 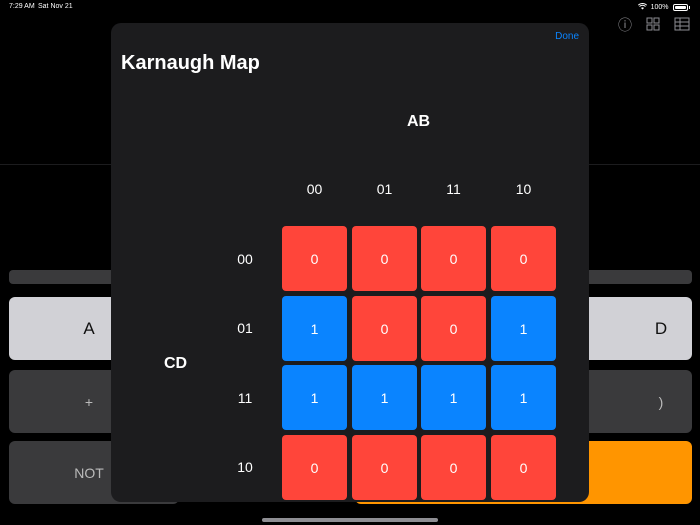 I want to click on column-header: 11, so click(x=453, y=189).